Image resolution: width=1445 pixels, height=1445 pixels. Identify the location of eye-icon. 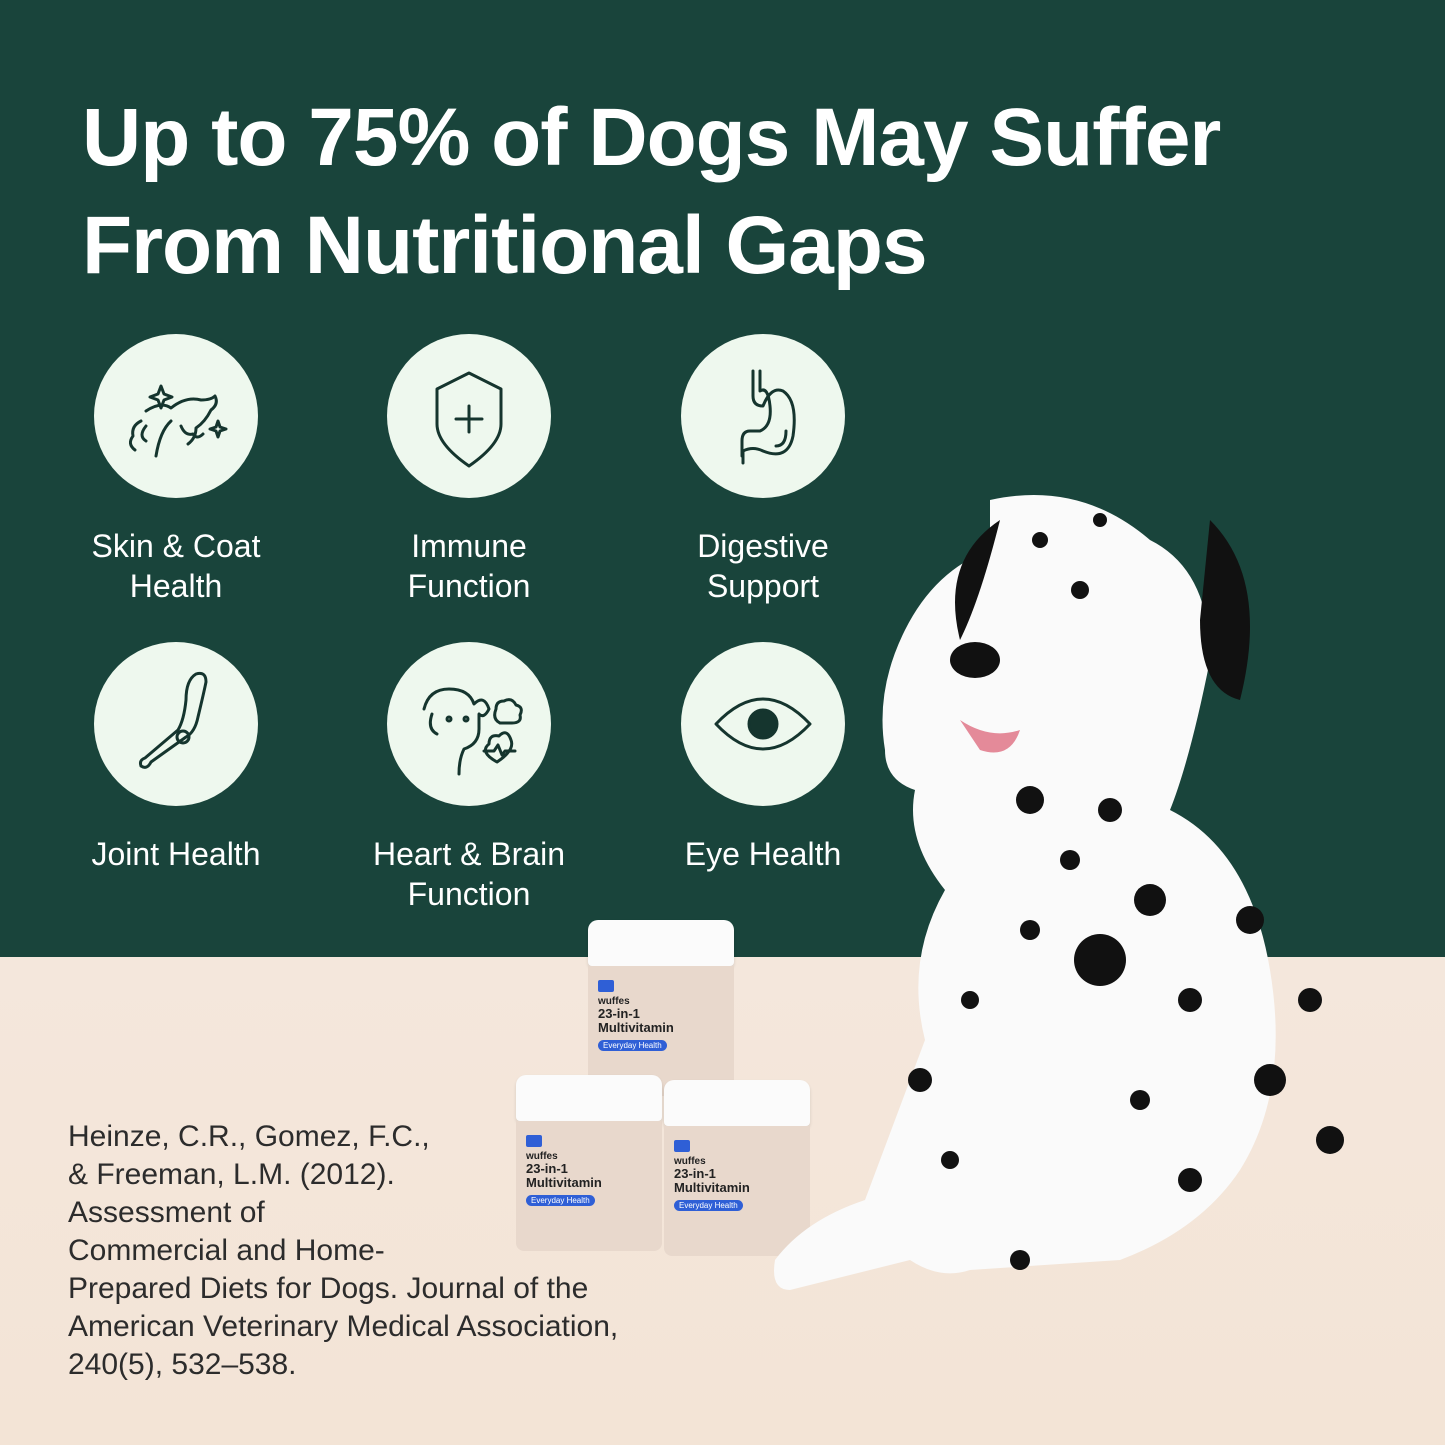
(763, 724).